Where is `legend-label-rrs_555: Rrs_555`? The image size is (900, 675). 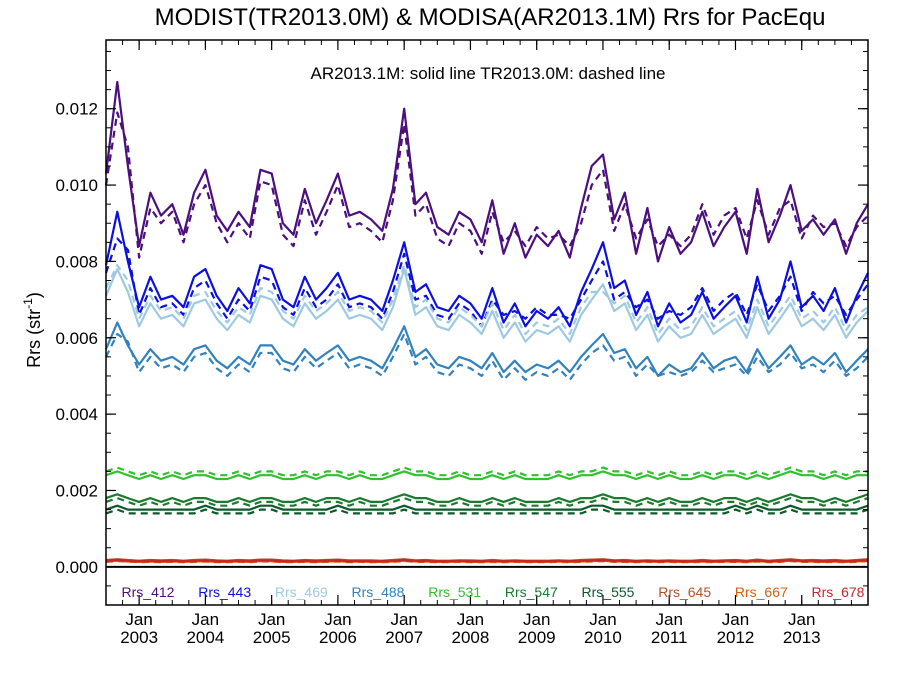
legend-label-rrs_555: Rrs_555 is located at coordinates (608, 592).